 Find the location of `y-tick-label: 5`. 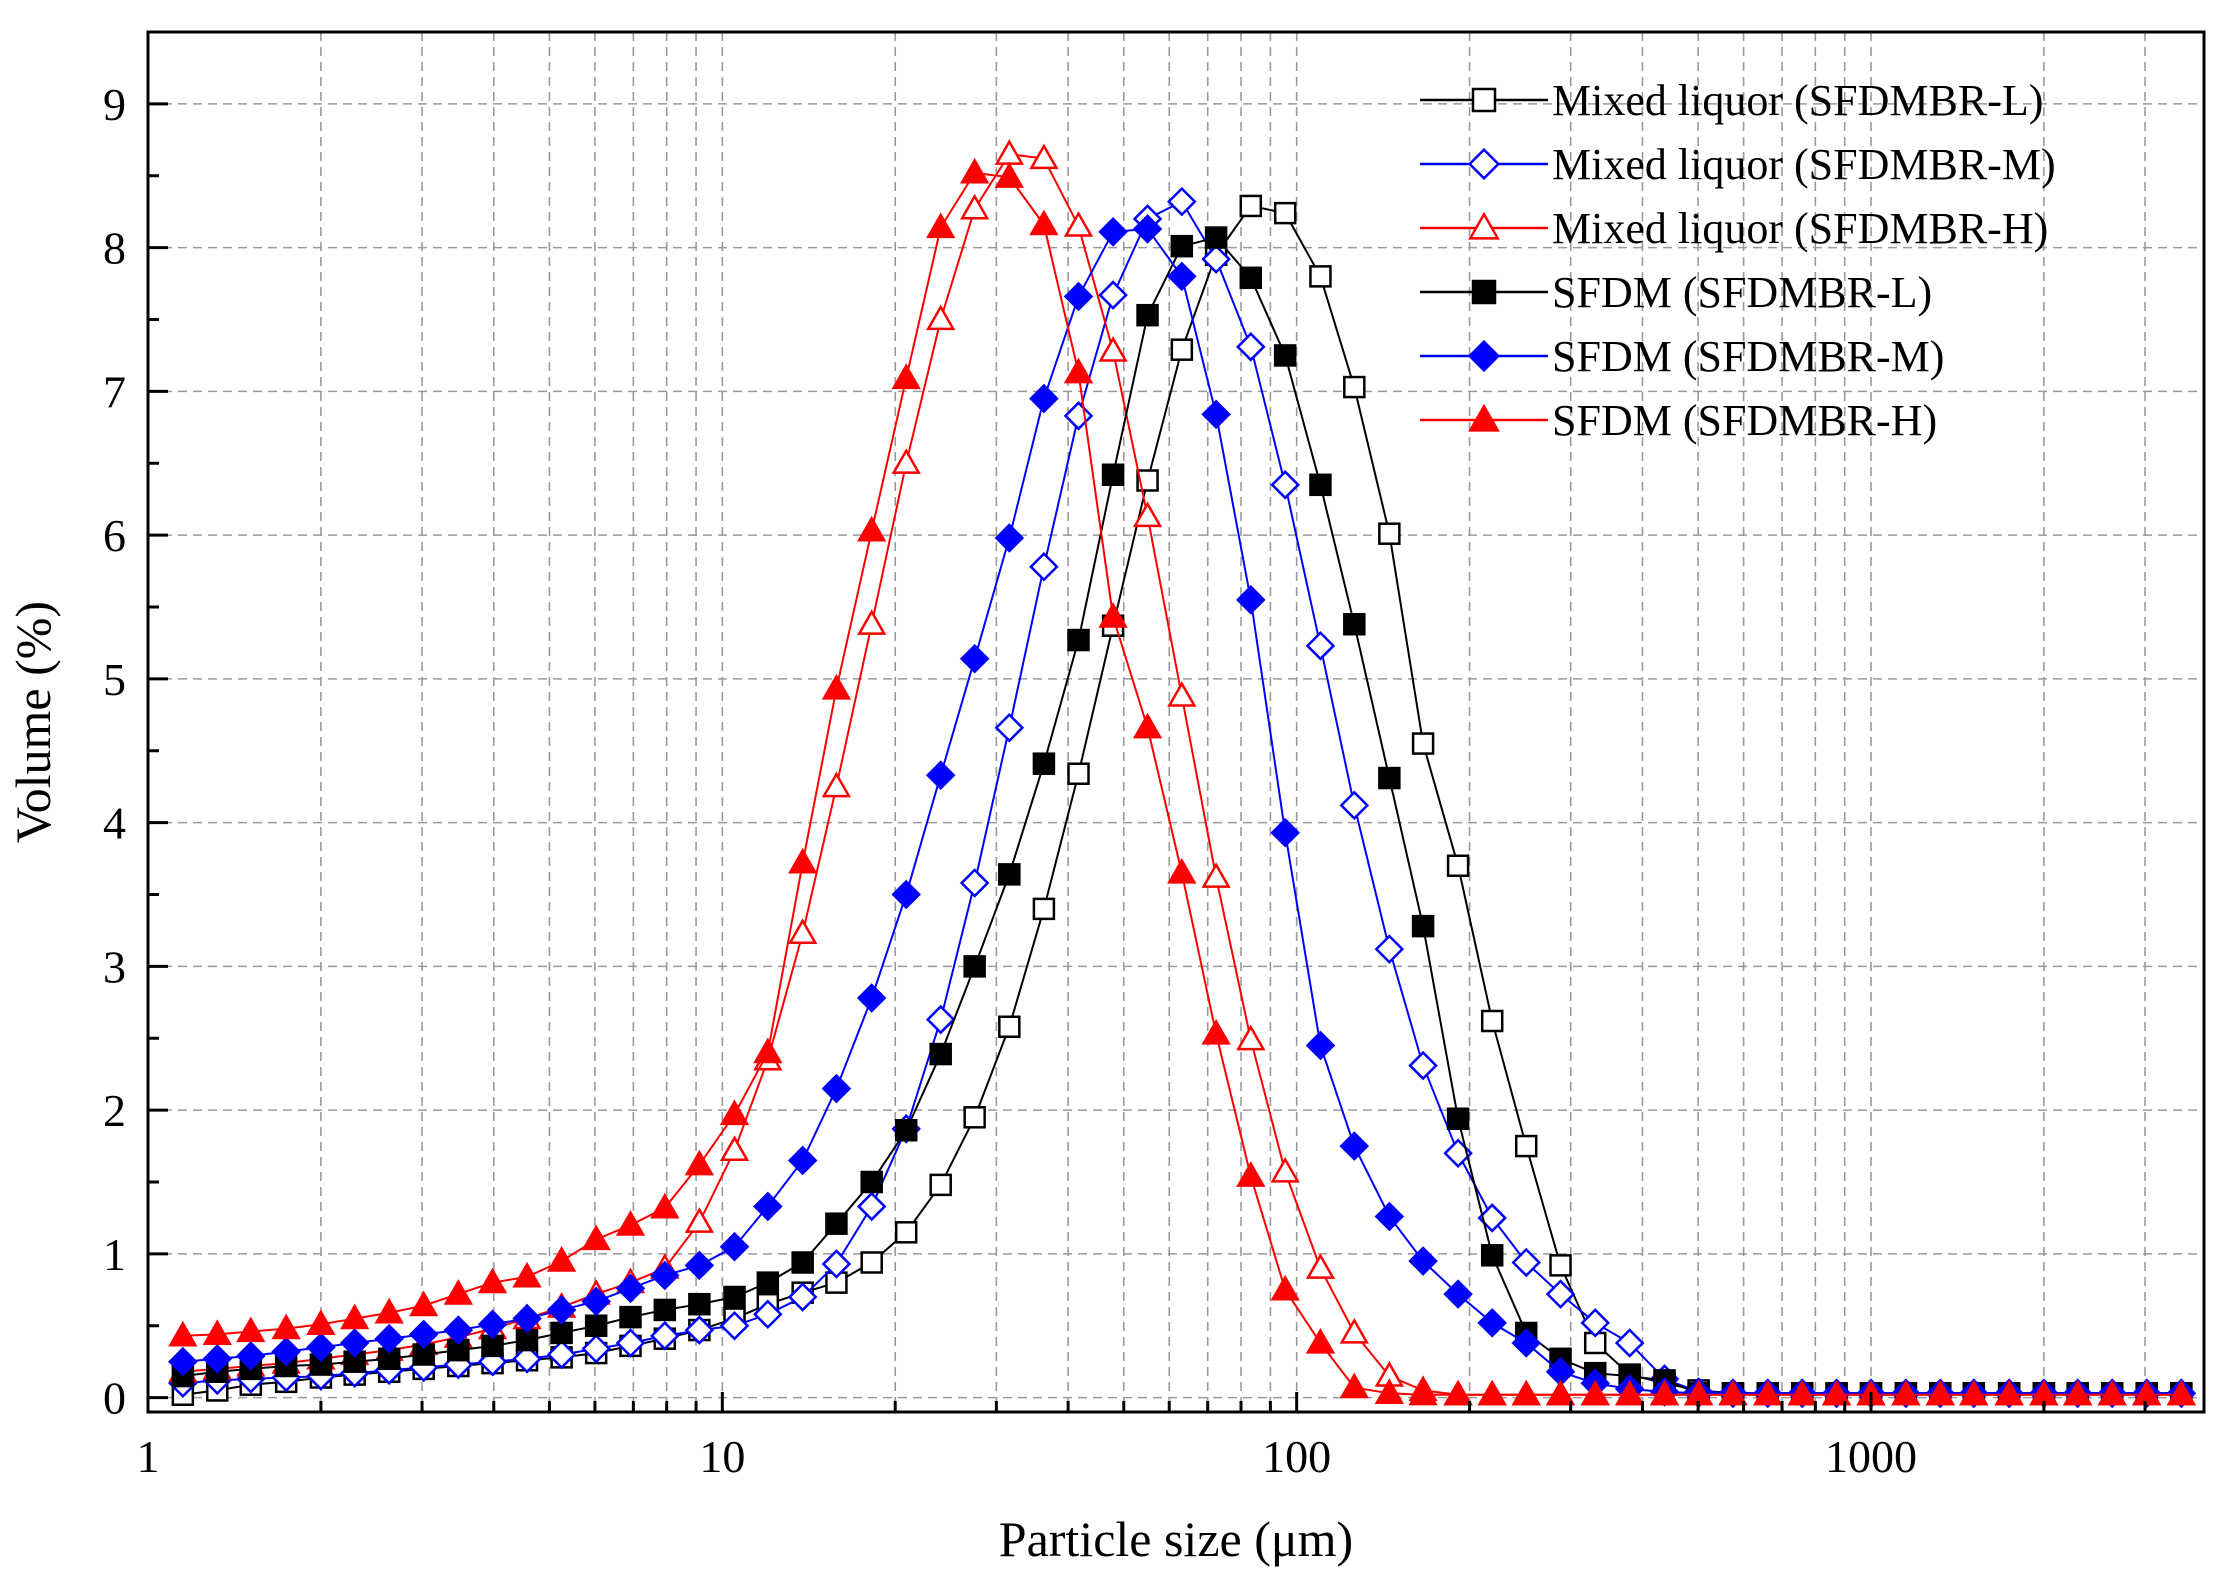

y-tick-label: 5 is located at coordinates (114, 679).